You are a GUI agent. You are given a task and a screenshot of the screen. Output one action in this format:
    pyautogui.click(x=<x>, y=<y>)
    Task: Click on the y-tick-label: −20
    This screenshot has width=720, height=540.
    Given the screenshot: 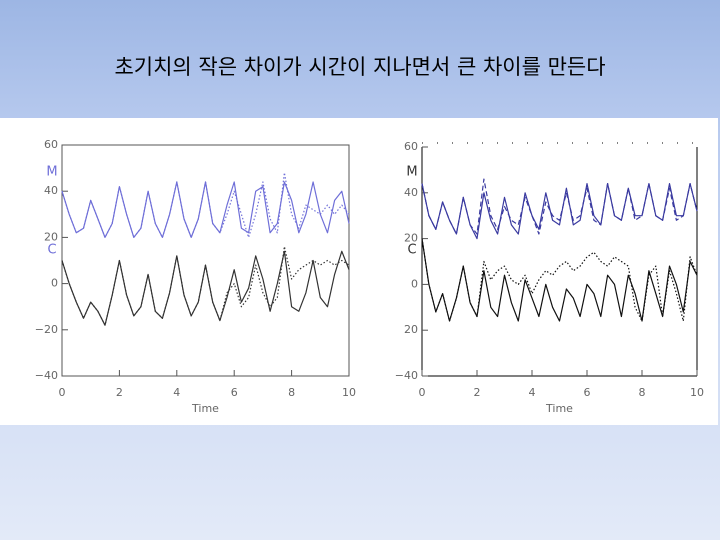 What is the action you would take?
    pyautogui.click(x=46, y=329)
    